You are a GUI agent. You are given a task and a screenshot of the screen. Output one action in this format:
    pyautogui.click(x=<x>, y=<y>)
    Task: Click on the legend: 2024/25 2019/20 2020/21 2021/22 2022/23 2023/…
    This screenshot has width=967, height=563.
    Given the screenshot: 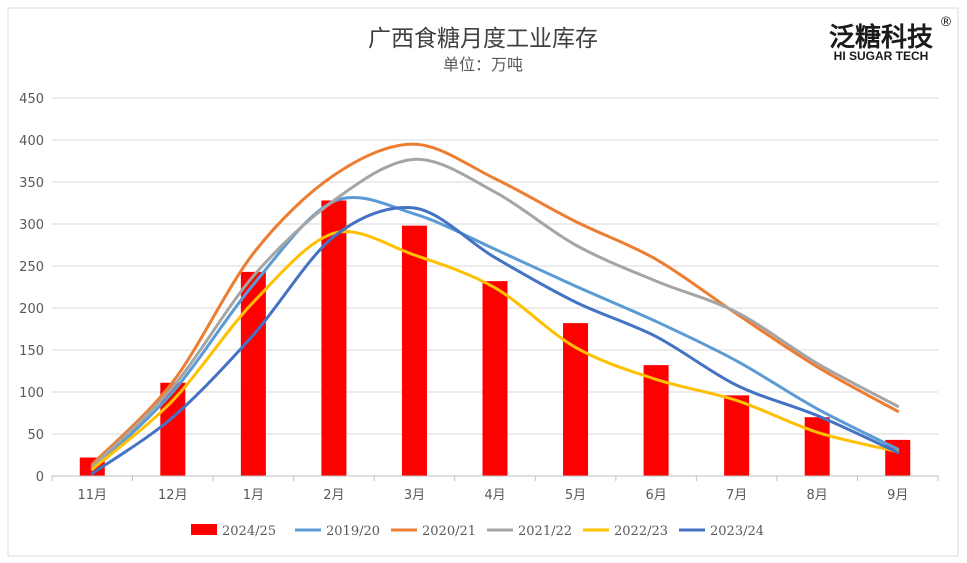 What is the action you would take?
    pyautogui.click(x=477, y=531)
    